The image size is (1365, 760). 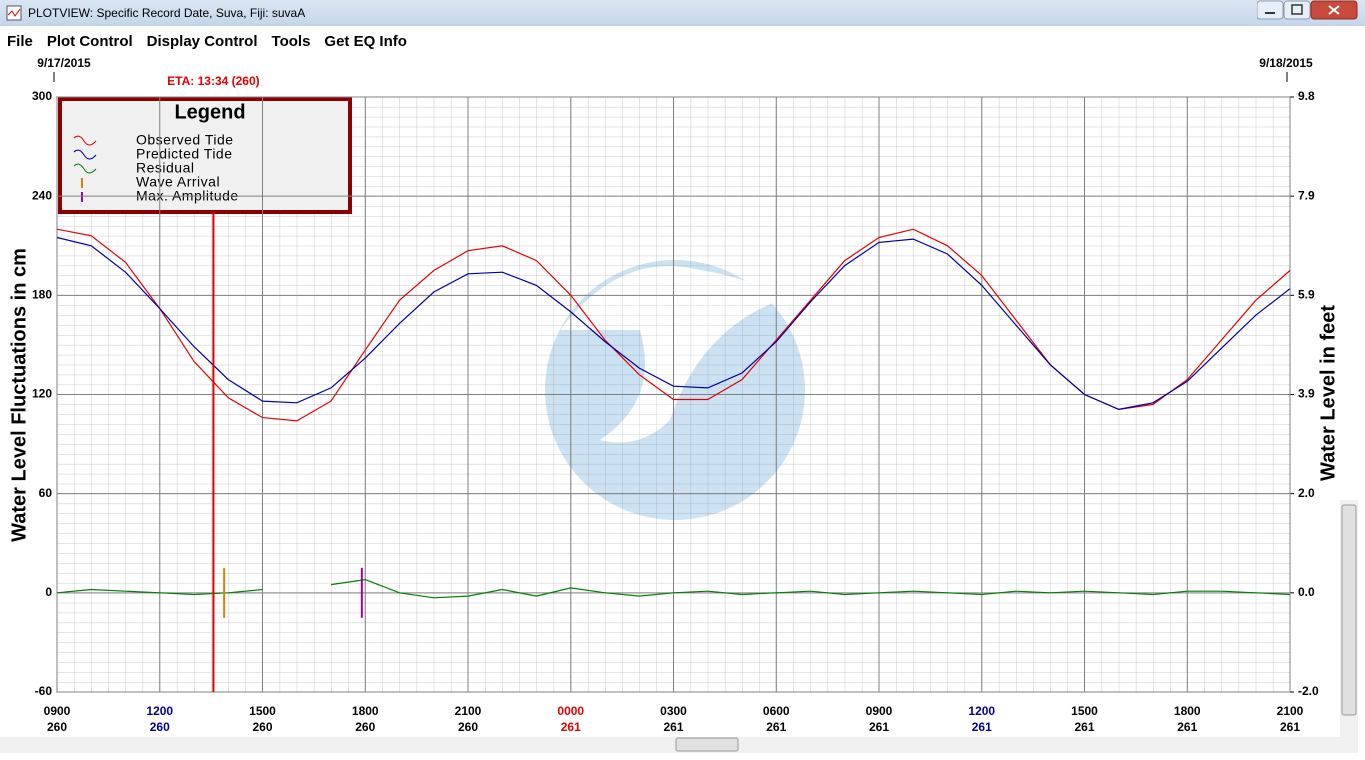 I want to click on y-tick-label: 120, so click(x=42, y=394).